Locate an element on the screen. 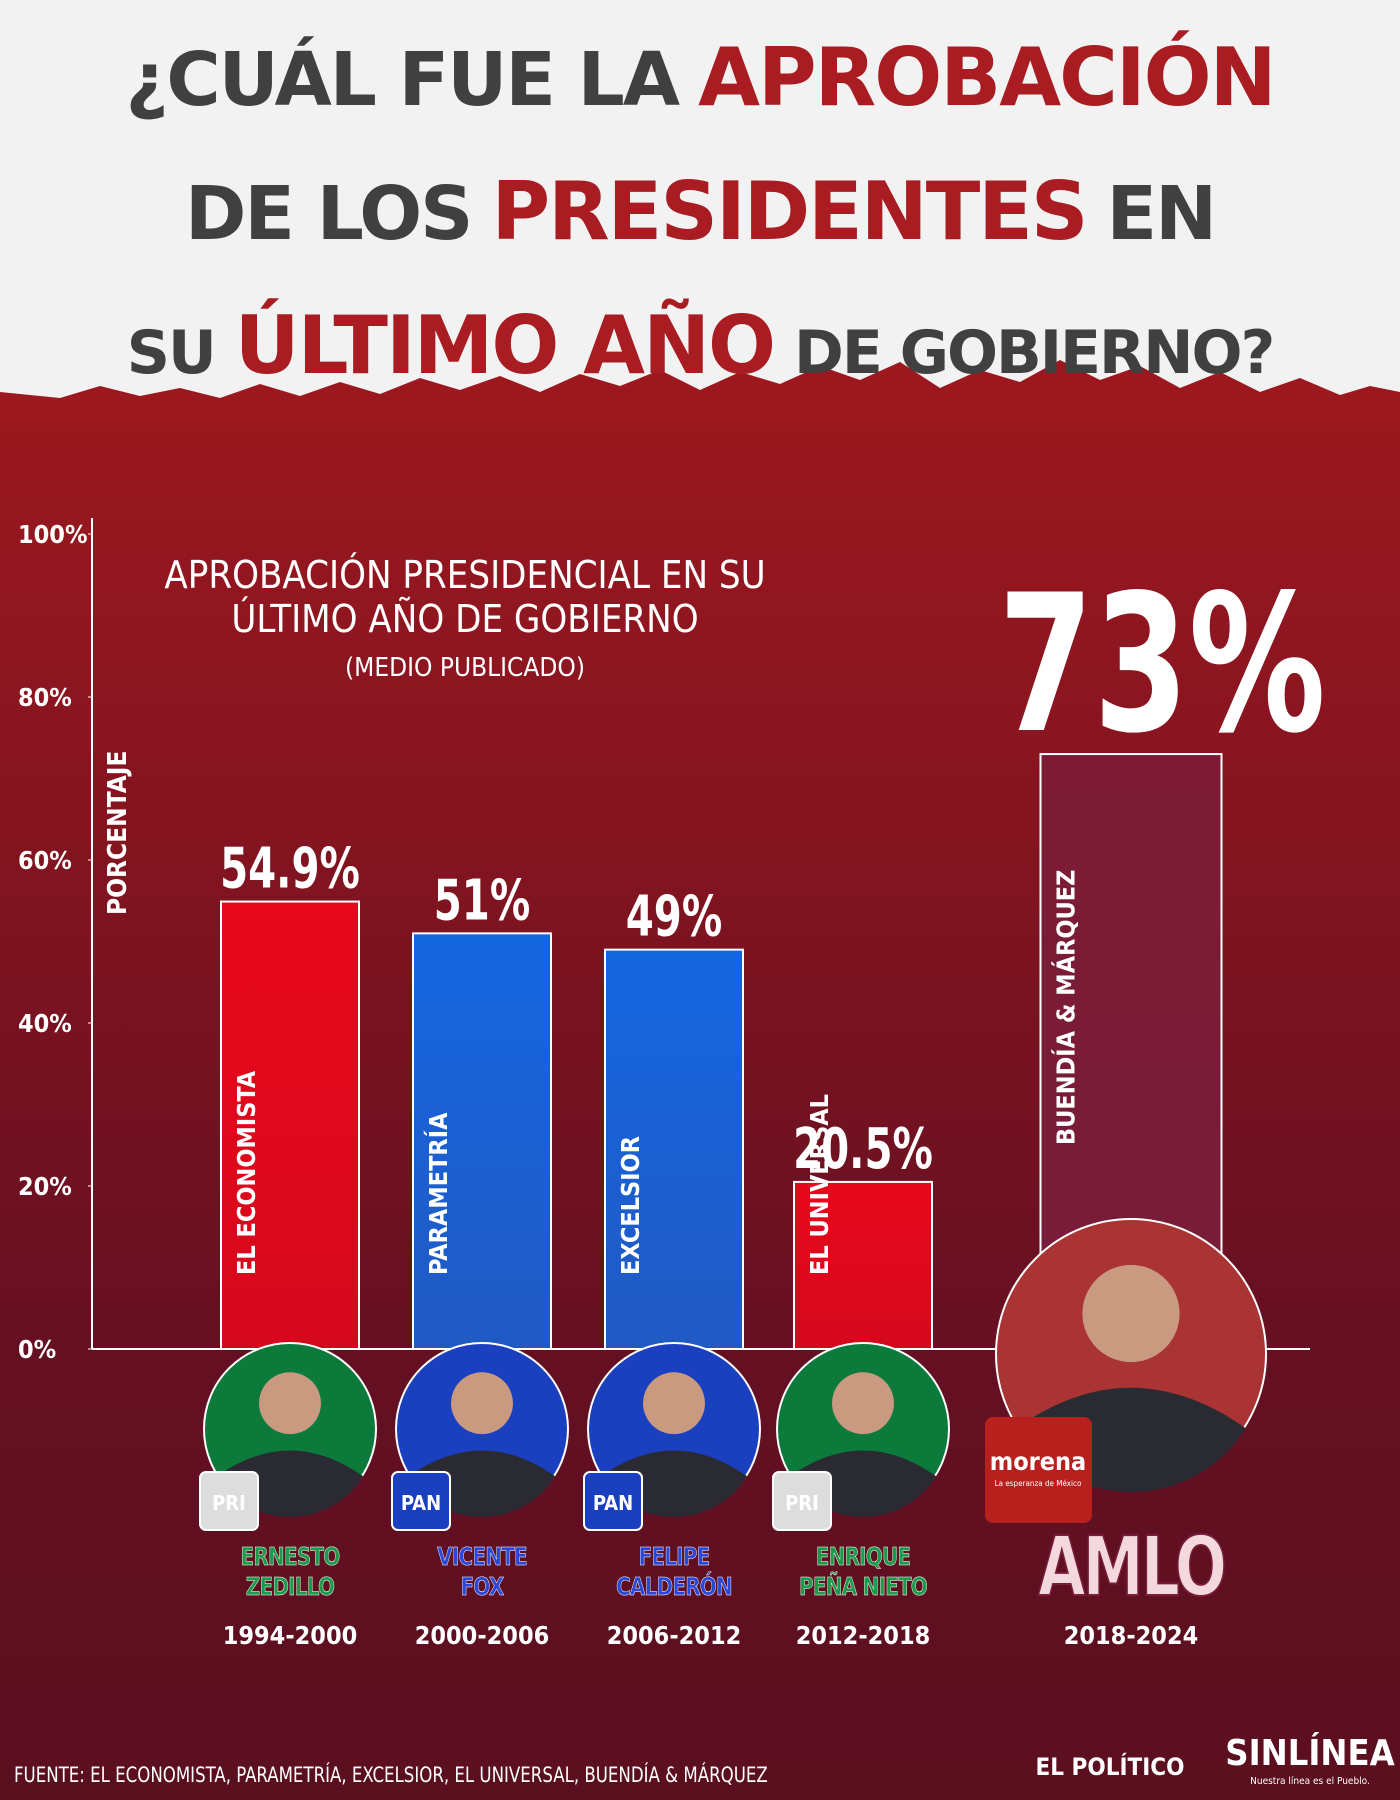 The height and width of the screenshot is (1800, 1400). value-label: 20.5% is located at coordinates (863, 1148).